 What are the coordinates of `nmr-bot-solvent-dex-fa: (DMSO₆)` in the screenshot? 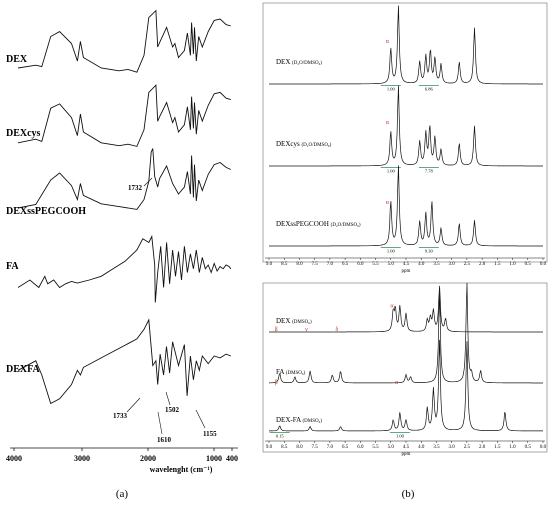 It's located at (313, 421).